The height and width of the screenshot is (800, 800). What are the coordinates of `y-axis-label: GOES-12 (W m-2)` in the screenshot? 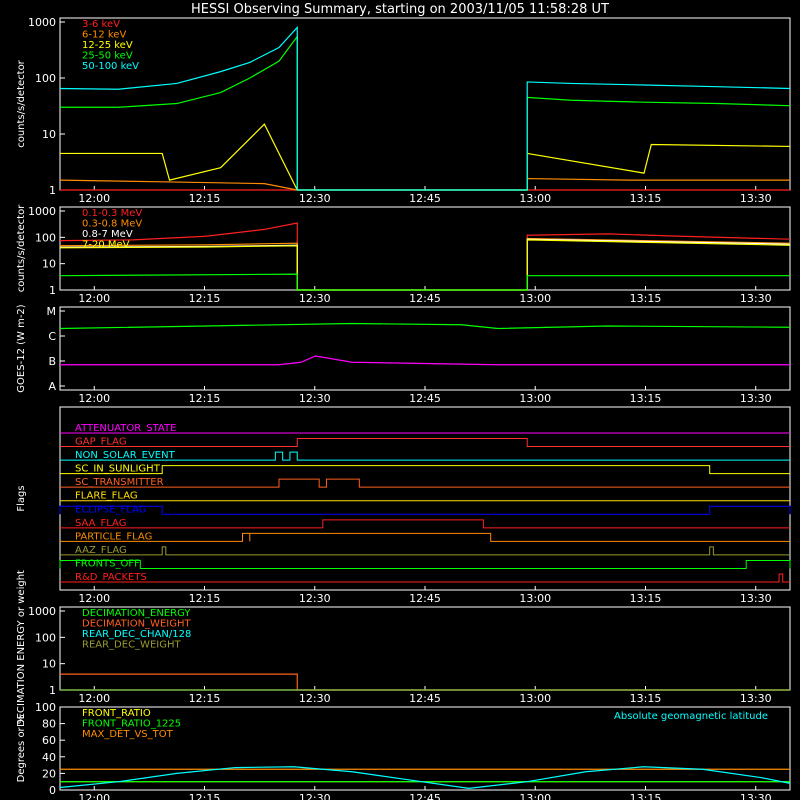 It's located at (21, 348).